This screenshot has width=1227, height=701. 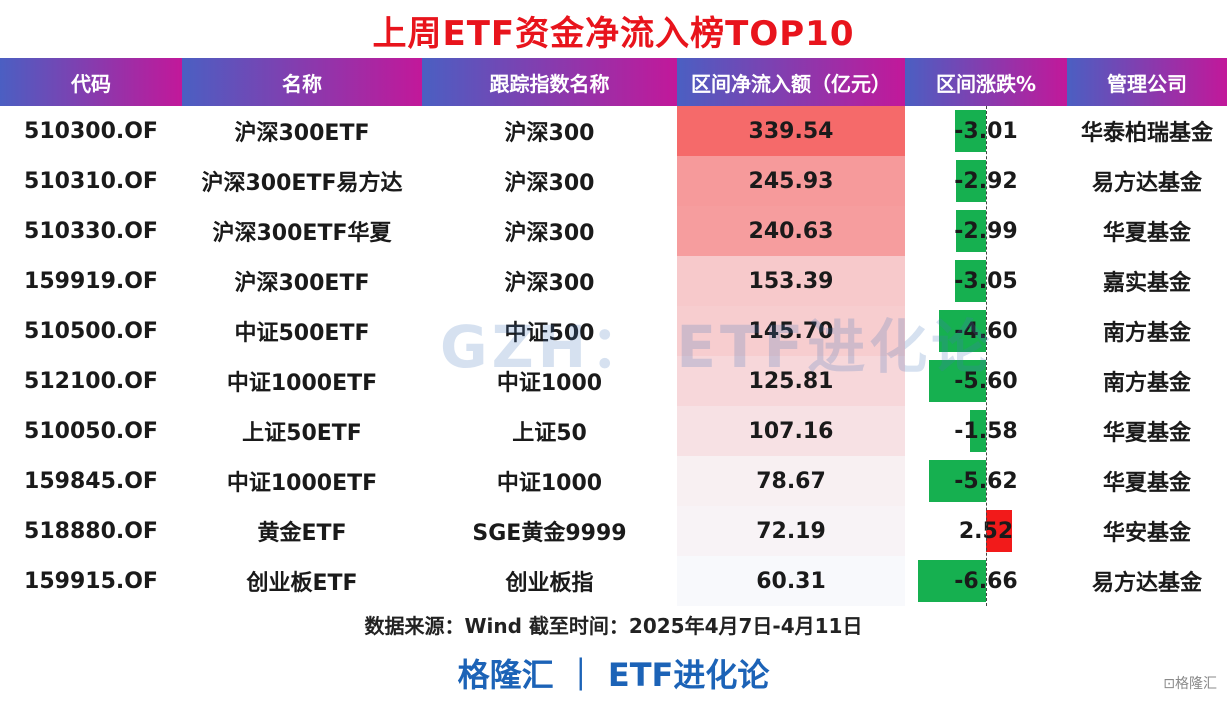 What do you see at coordinates (91, 331) in the screenshot?
I see `cell-code: 510500.OF` at bounding box center [91, 331].